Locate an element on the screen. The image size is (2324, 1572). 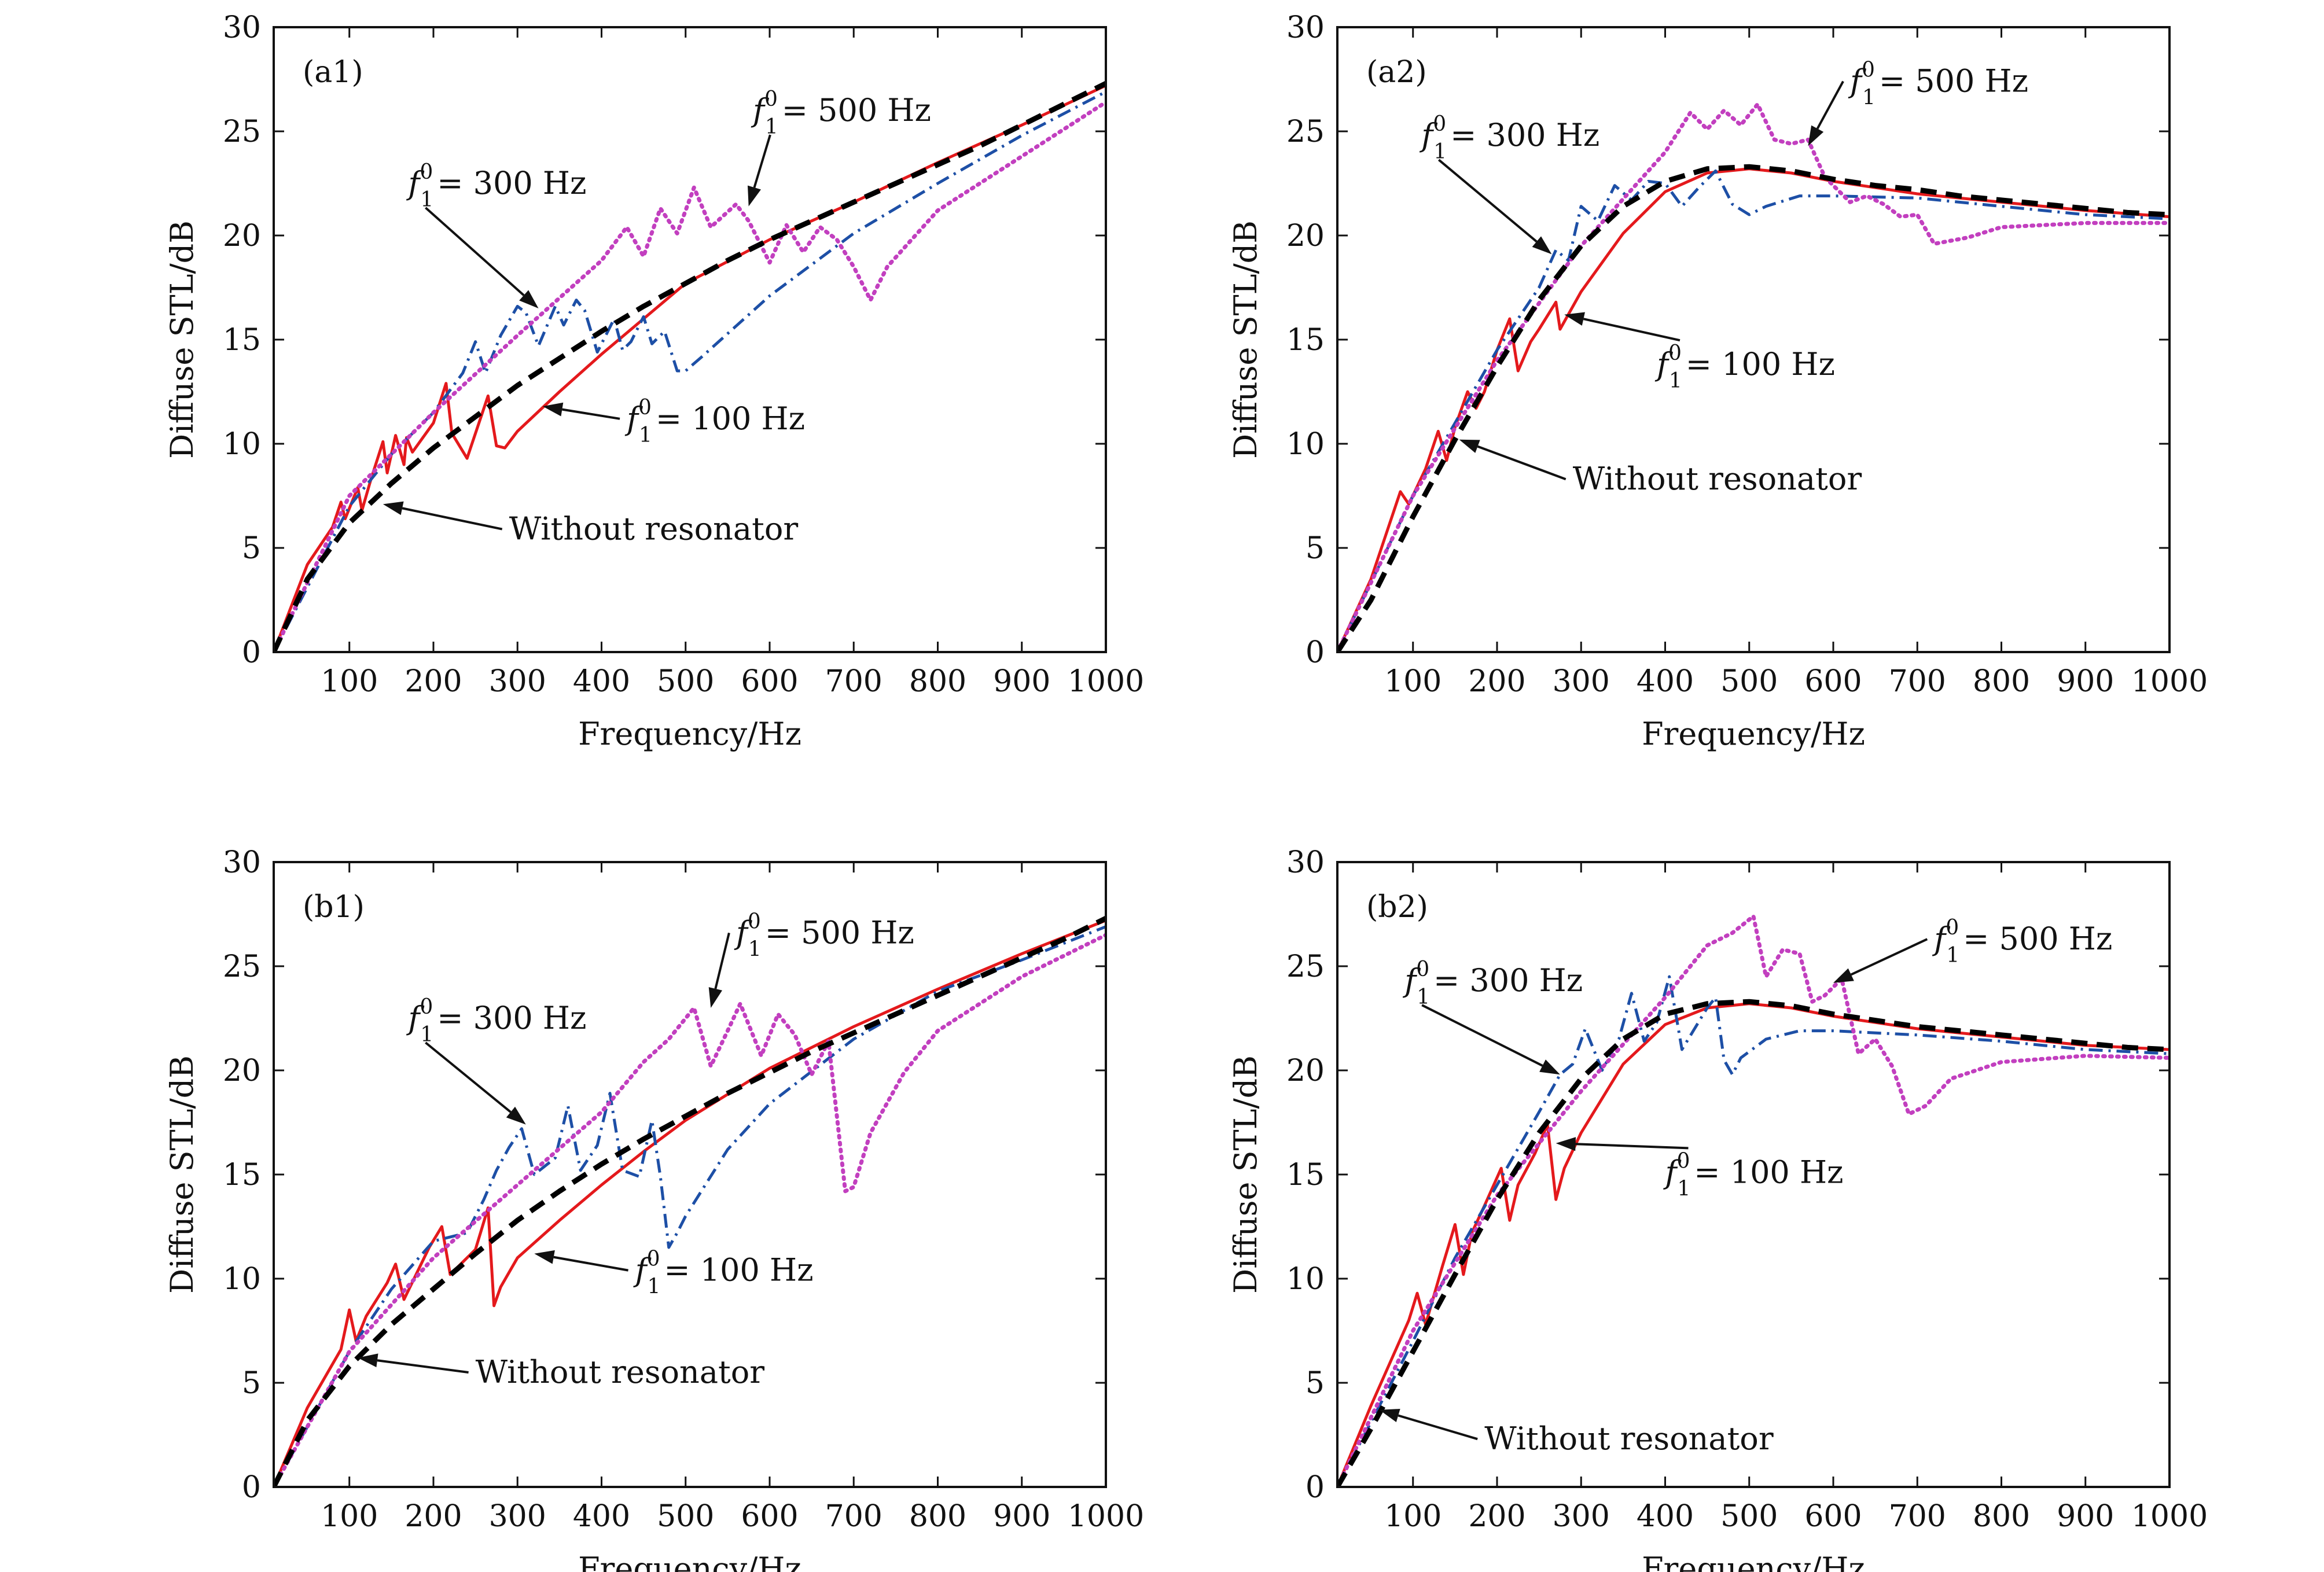
x-tick-label-a2-300: 300 is located at coordinates (1581, 681).